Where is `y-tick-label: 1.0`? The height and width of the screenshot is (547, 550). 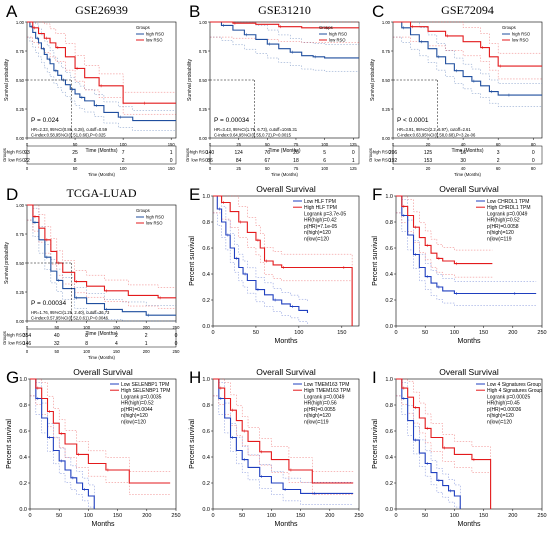 y-tick-label: 1.0 is located at coordinates (389, 380).